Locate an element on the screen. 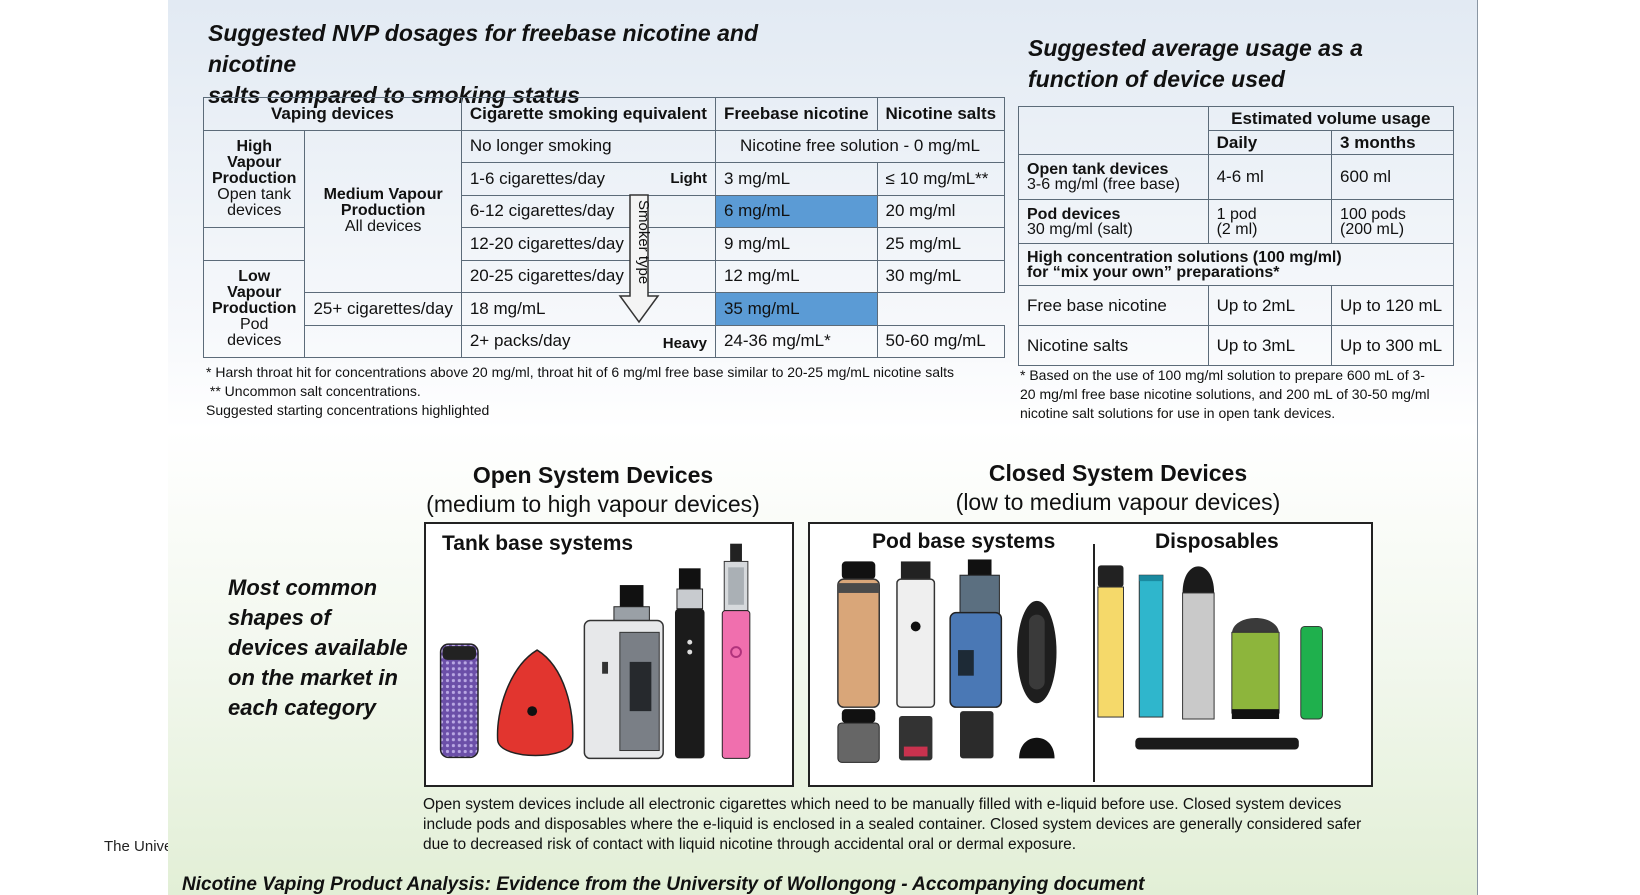 This screenshot has height=895, width=1640. pod-months-cell: 100 pods (200 mL) is located at coordinates (1392, 221).